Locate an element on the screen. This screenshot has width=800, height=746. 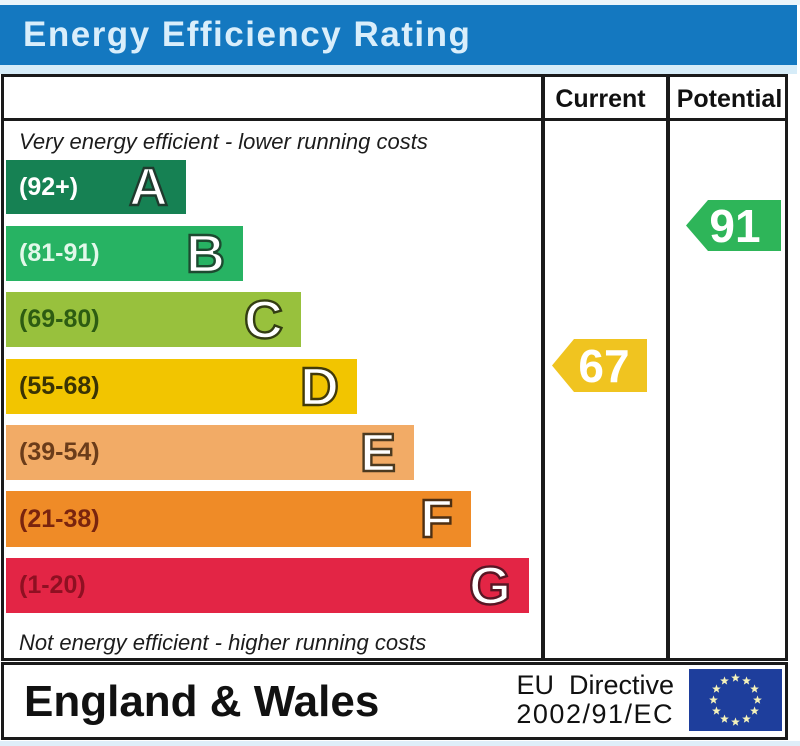
svg-text: 91 is located at coordinates (734, 225).